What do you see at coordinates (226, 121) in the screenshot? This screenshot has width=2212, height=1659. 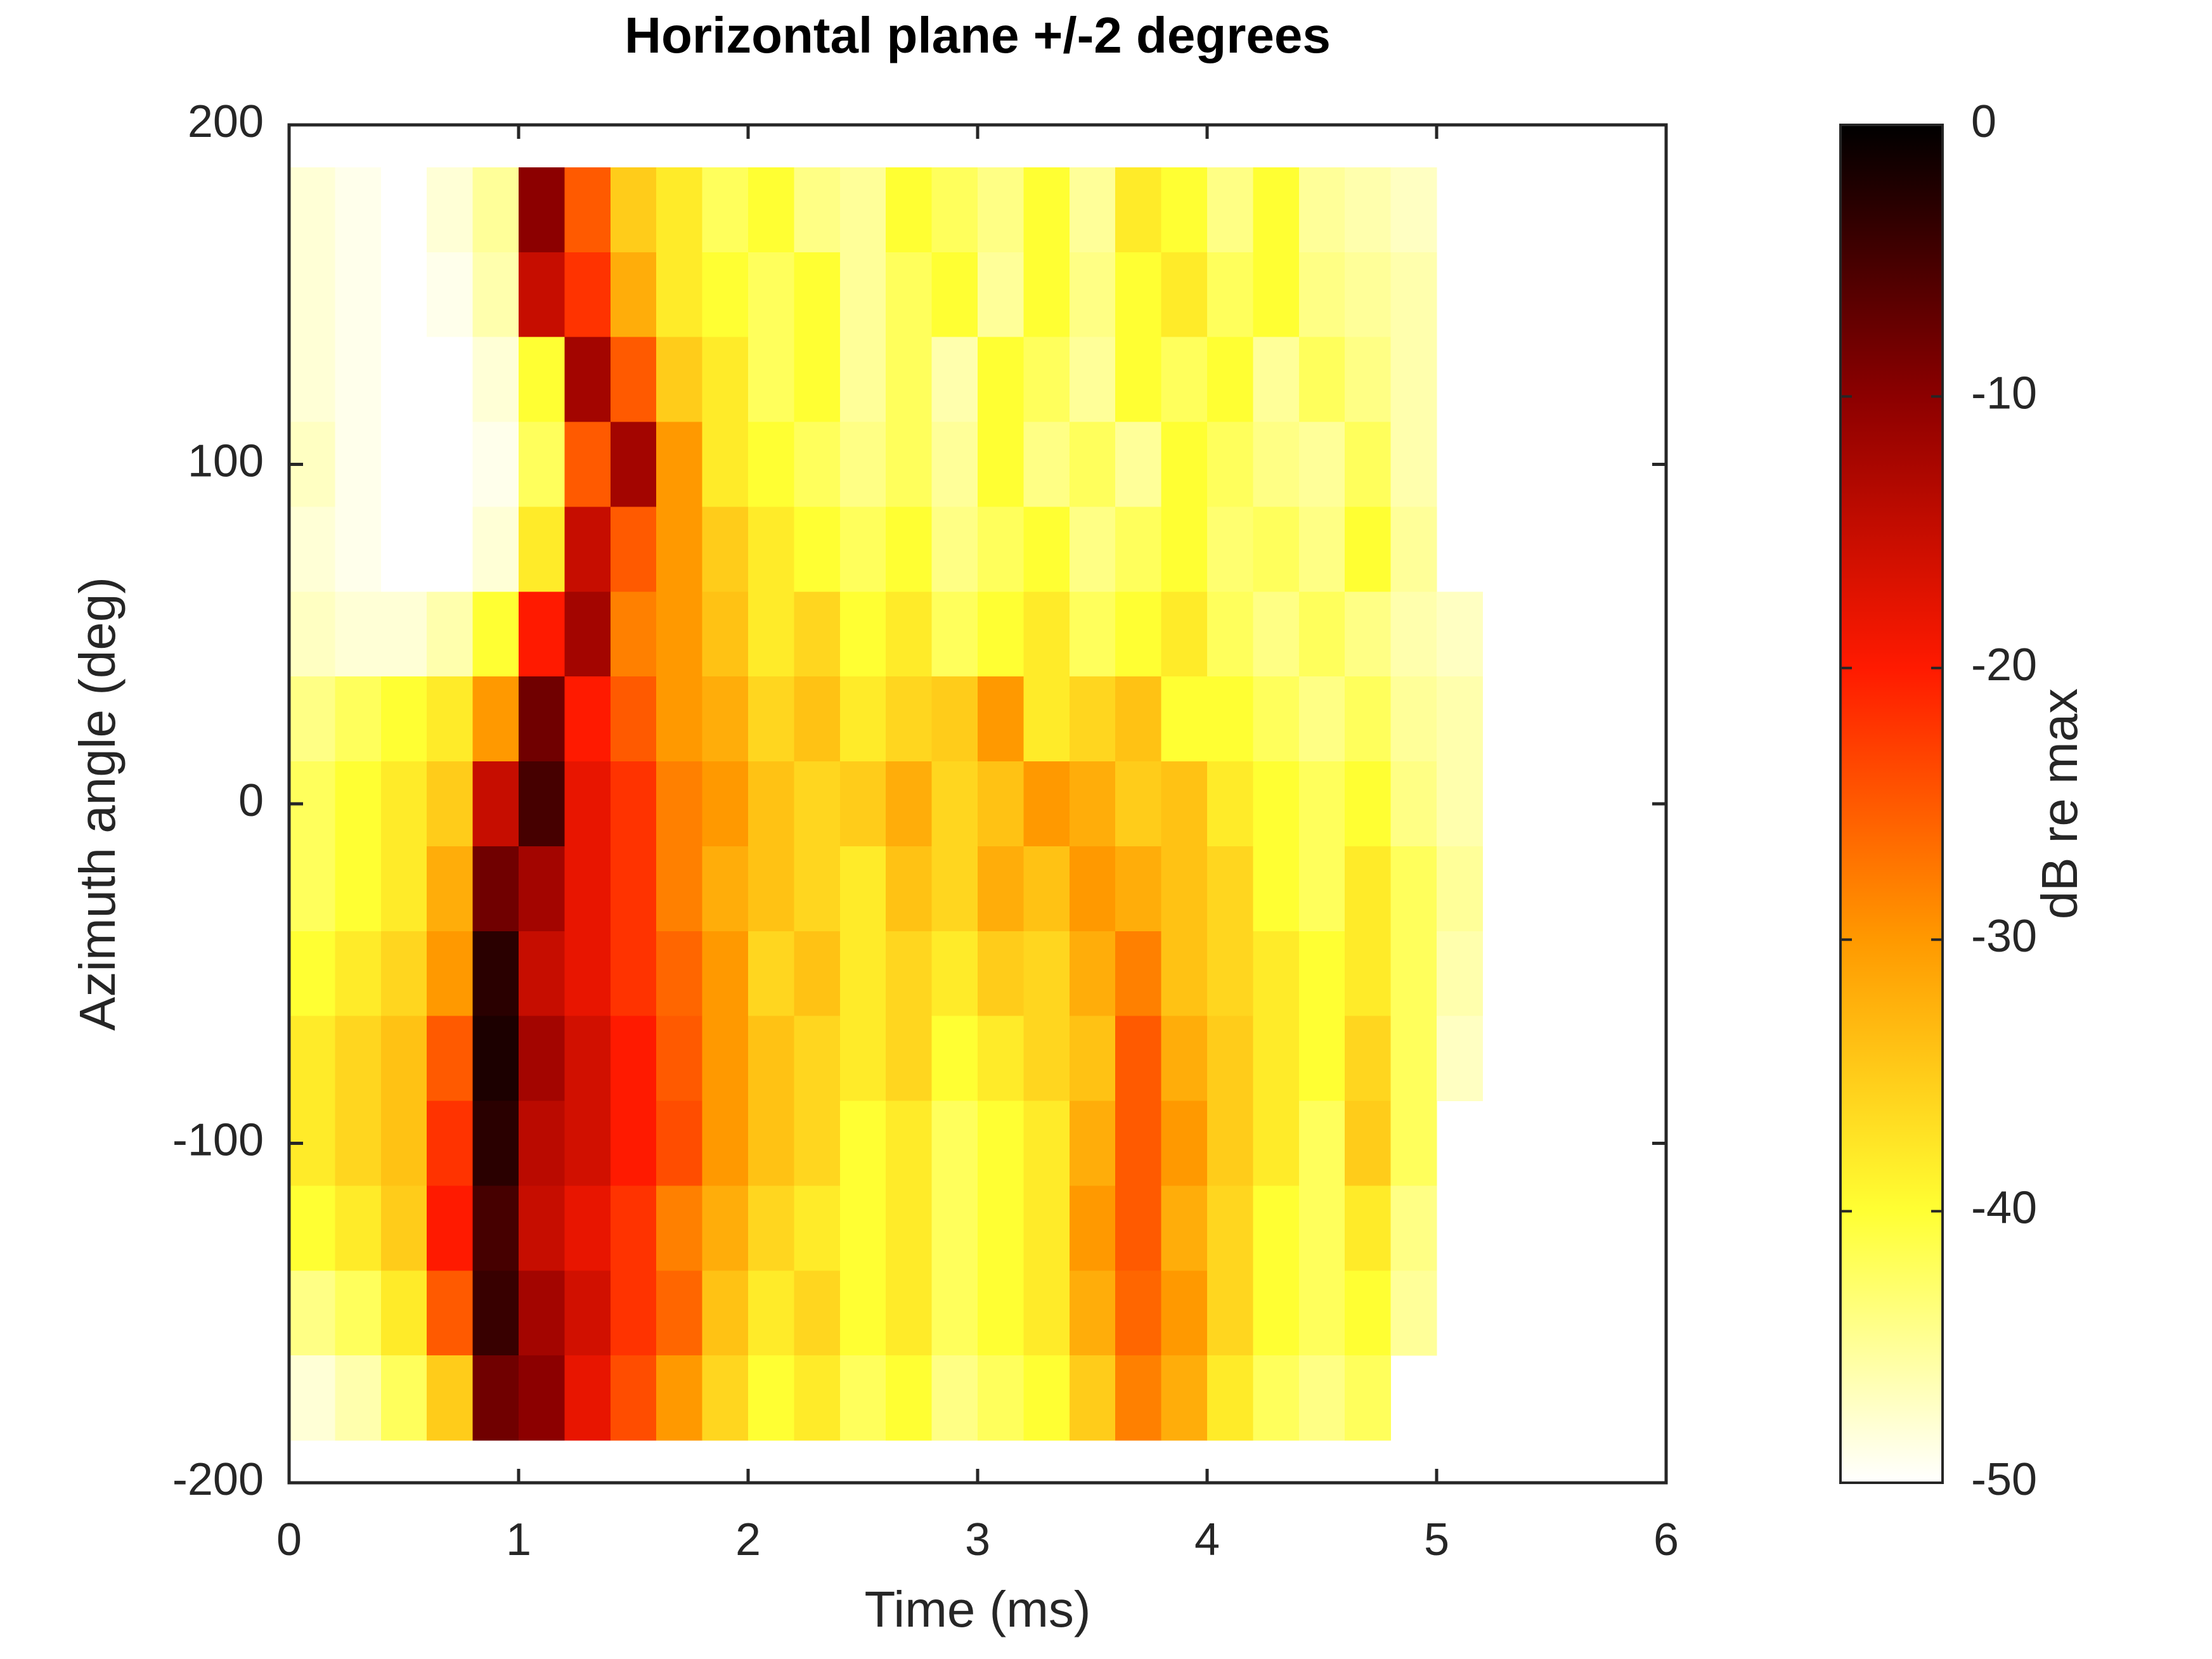 I see `y-tick-label: 200` at bounding box center [226, 121].